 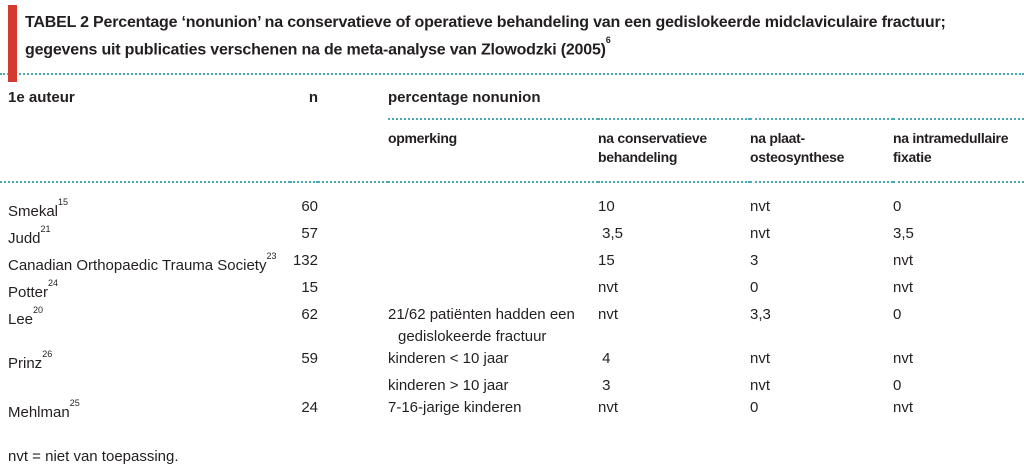 I want to click on opmerking-cell: kinderen > 10 jaar, so click(x=448, y=386).